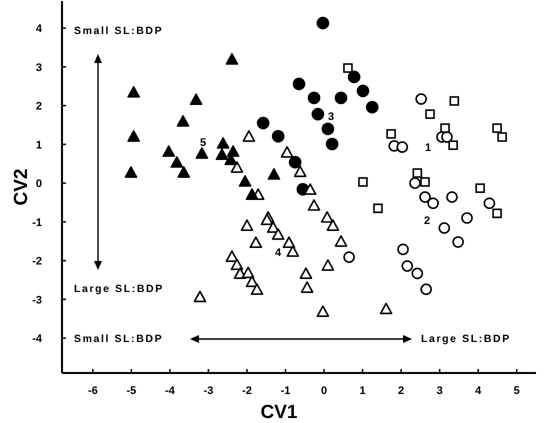  What do you see at coordinates (363, 391) in the screenshot?
I see `x-tick-label: 1` at bounding box center [363, 391].